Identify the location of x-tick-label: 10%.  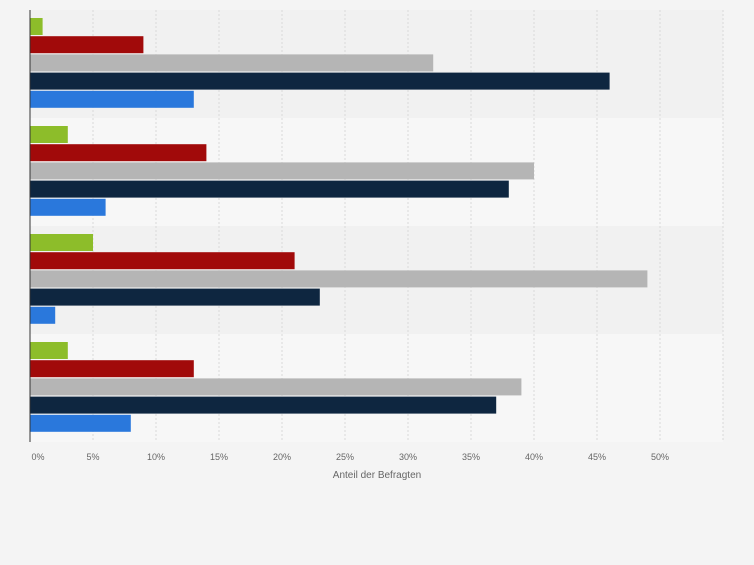
(156, 457).